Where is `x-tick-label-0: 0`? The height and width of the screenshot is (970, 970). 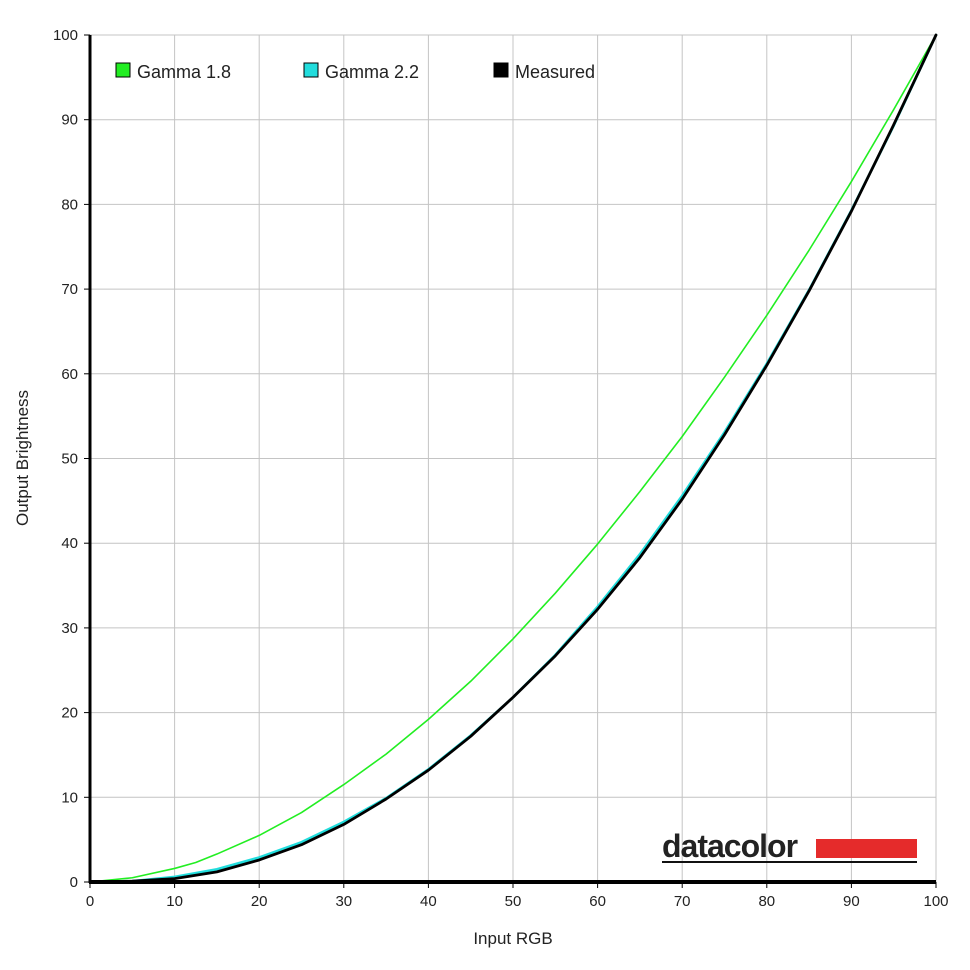 x-tick-label-0: 0 is located at coordinates (90, 901).